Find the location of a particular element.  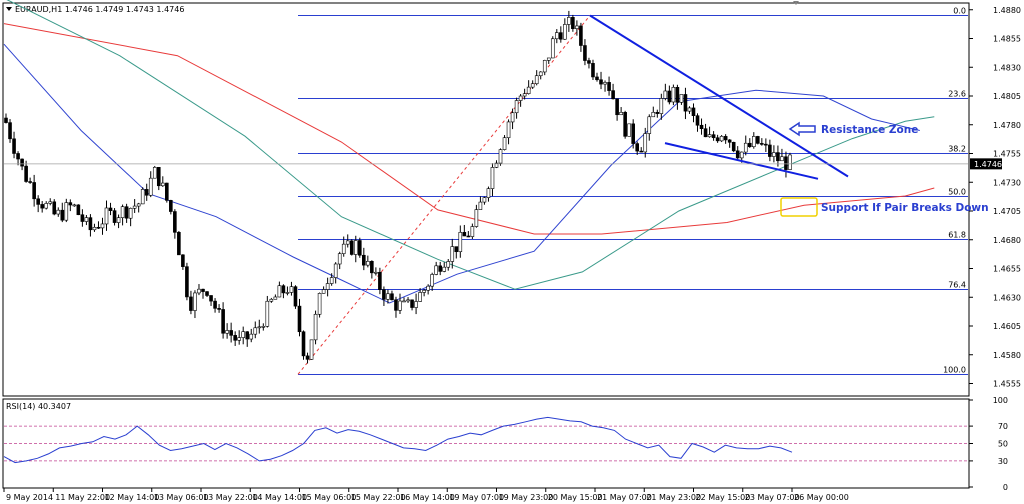

price-tick-label: 1.4605 is located at coordinates (1007, 326).